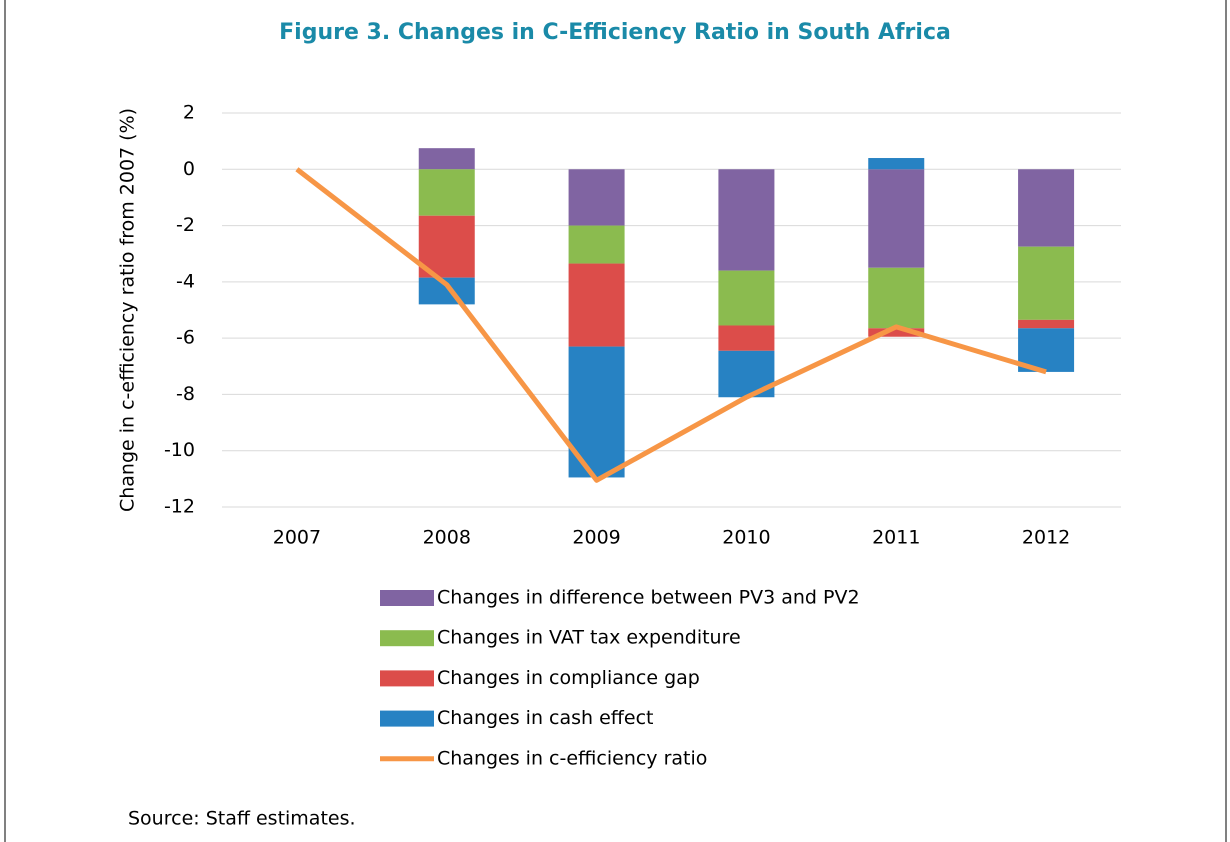 This screenshot has width=1230, height=842. Describe the element at coordinates (242, 819) in the screenshot. I see `source: Source: Staff estimates.` at that location.